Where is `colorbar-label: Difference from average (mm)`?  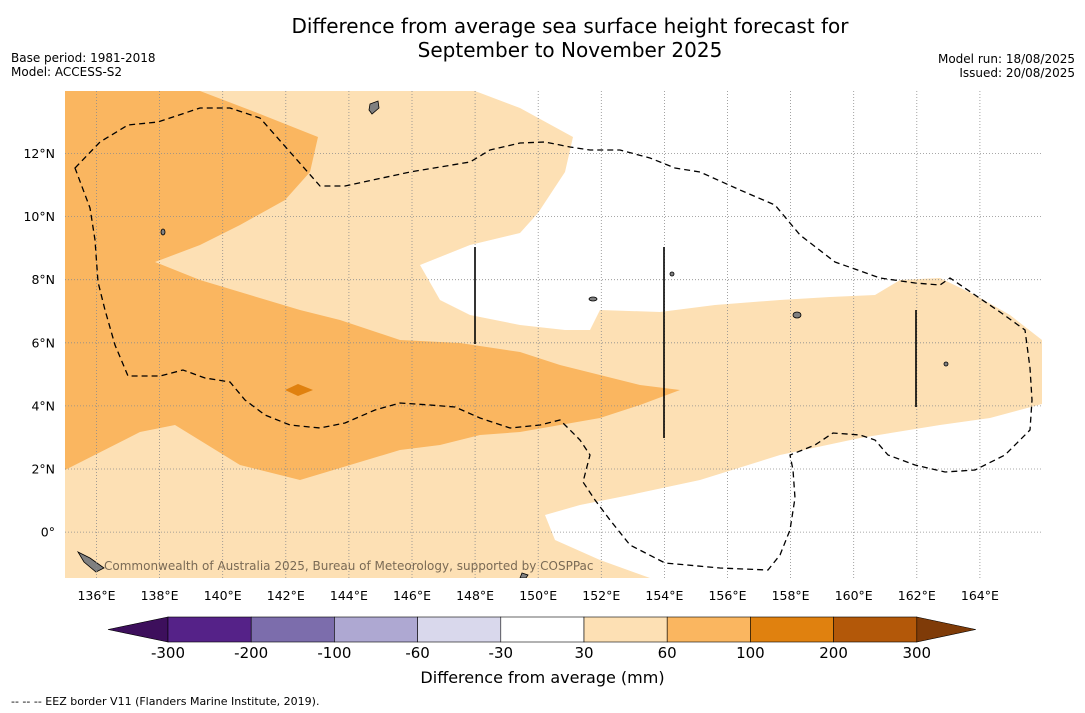
colorbar-label: Difference from average (mm) is located at coordinates (542, 677).